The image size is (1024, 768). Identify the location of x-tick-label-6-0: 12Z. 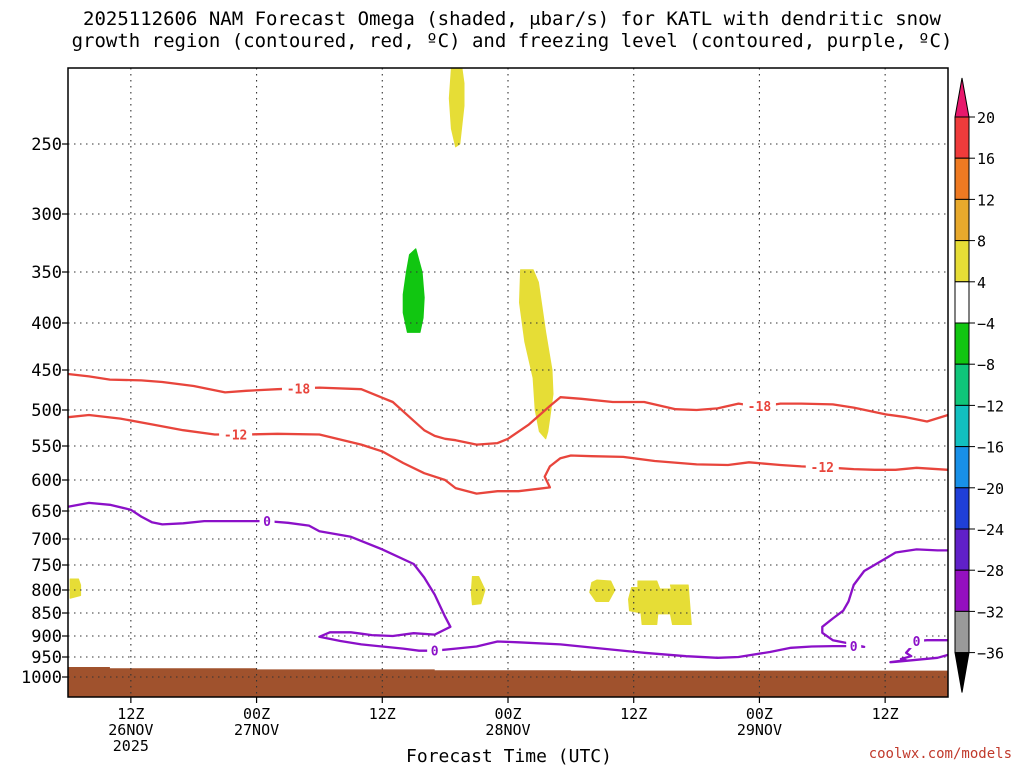
(130, 714).